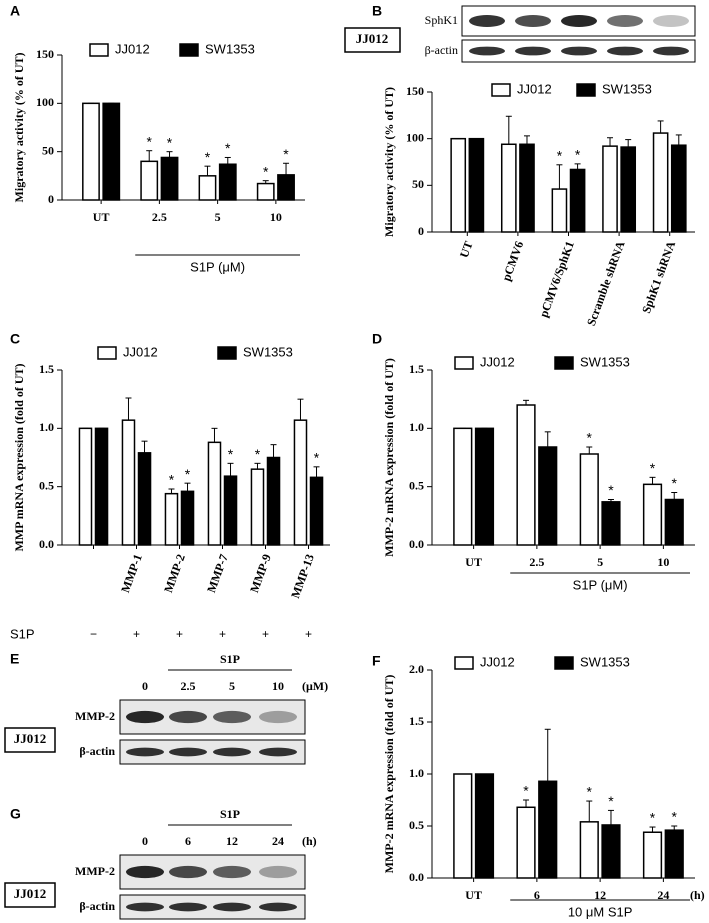 The image size is (709, 923). Describe the element at coordinates (663, 562) in the screenshot. I see `x-tick-label: 10` at that location.